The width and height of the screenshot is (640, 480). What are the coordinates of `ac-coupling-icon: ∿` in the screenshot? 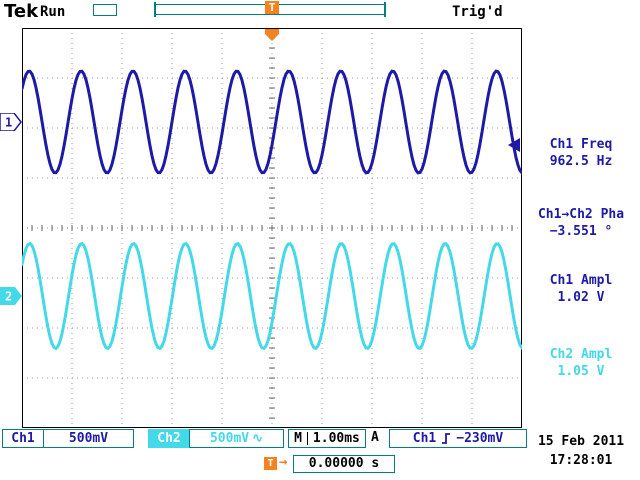 It's located at (258, 438).